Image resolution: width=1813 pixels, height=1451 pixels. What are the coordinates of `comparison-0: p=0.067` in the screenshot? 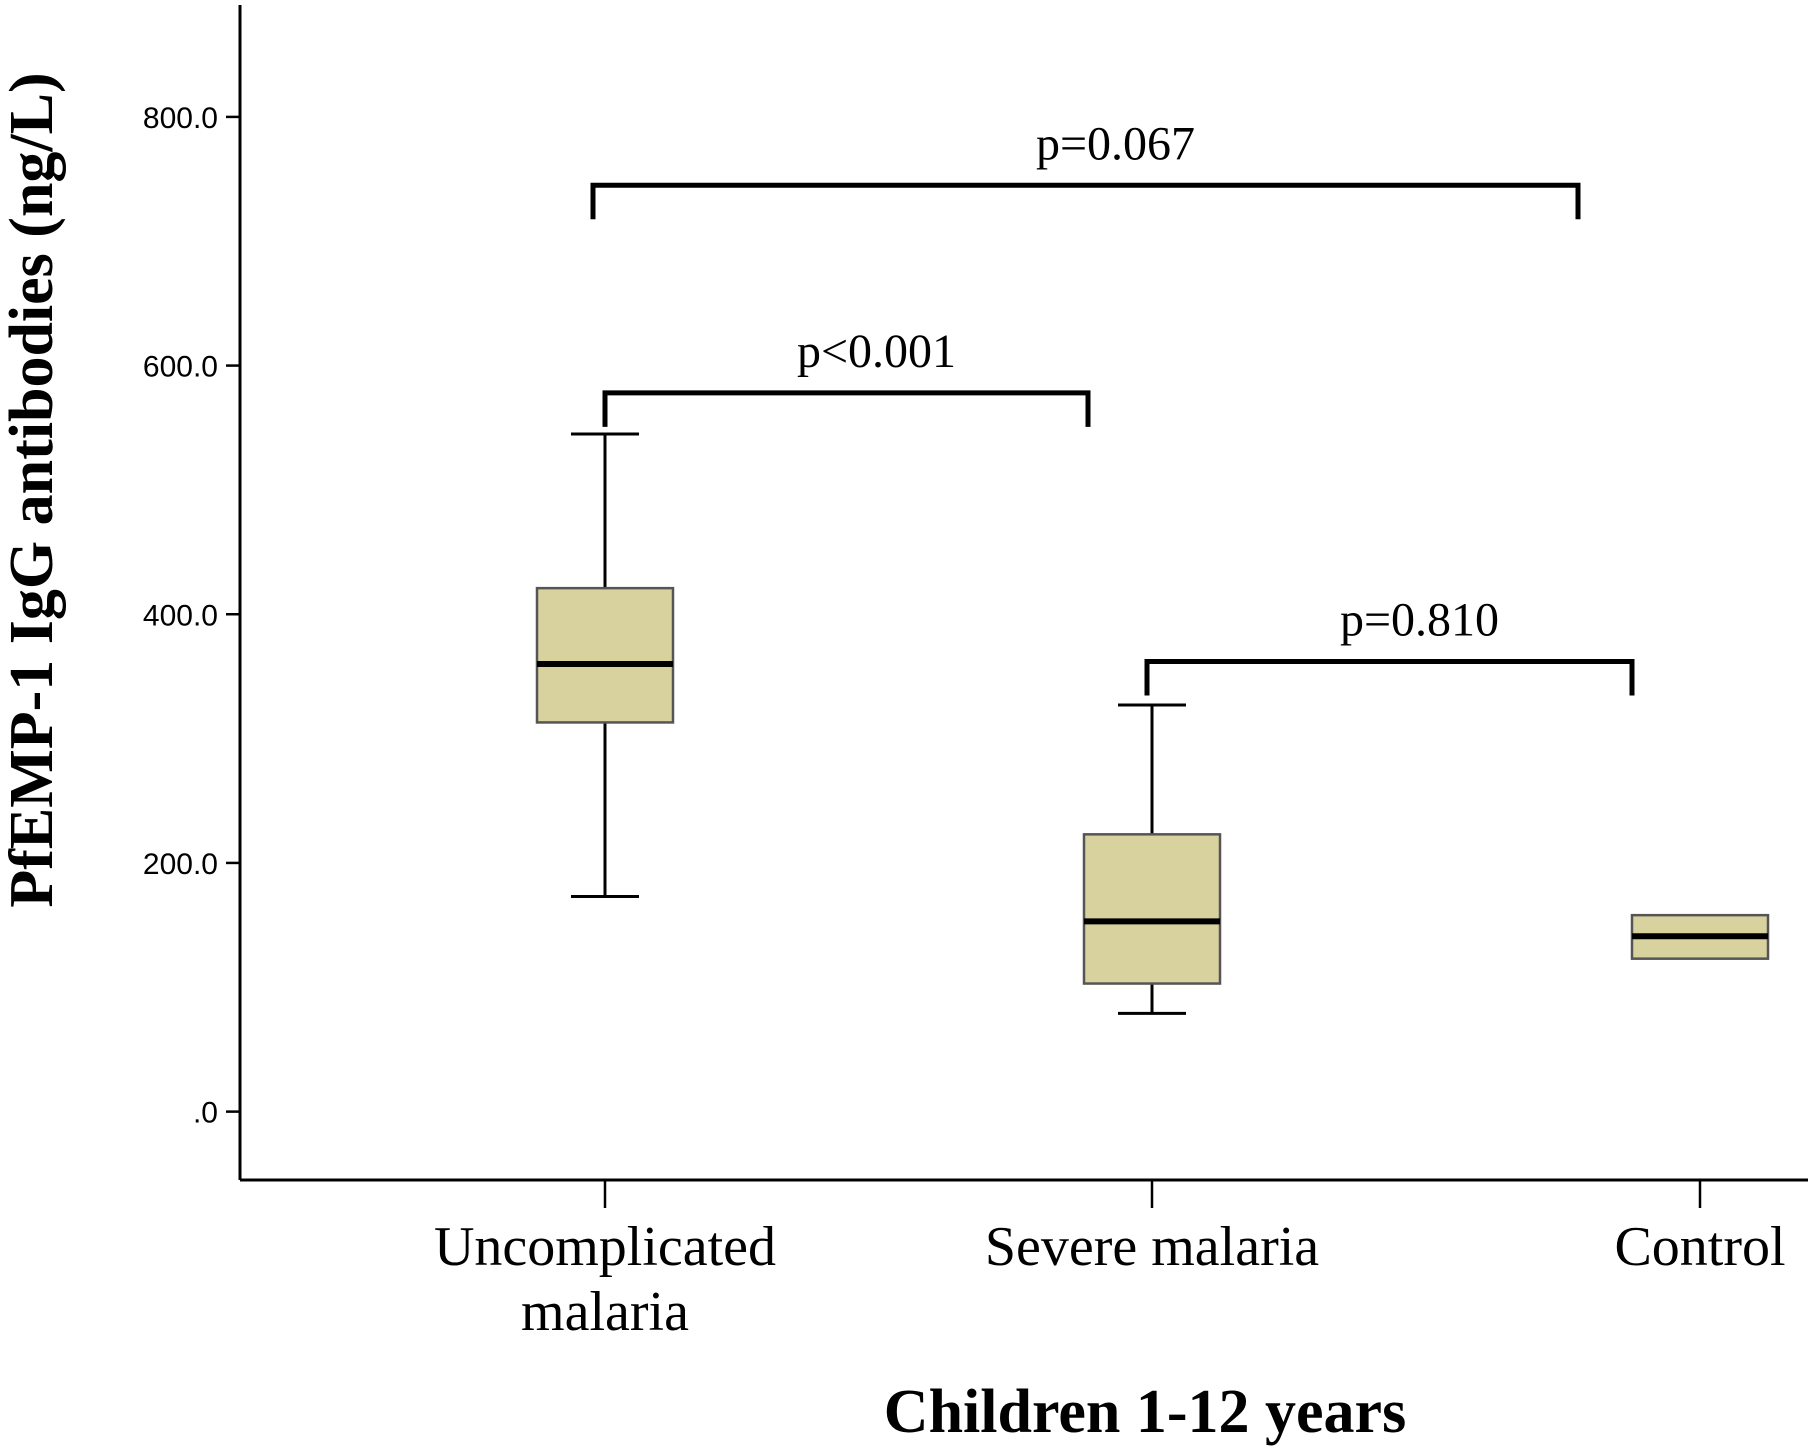 It's located at (1085, 168).